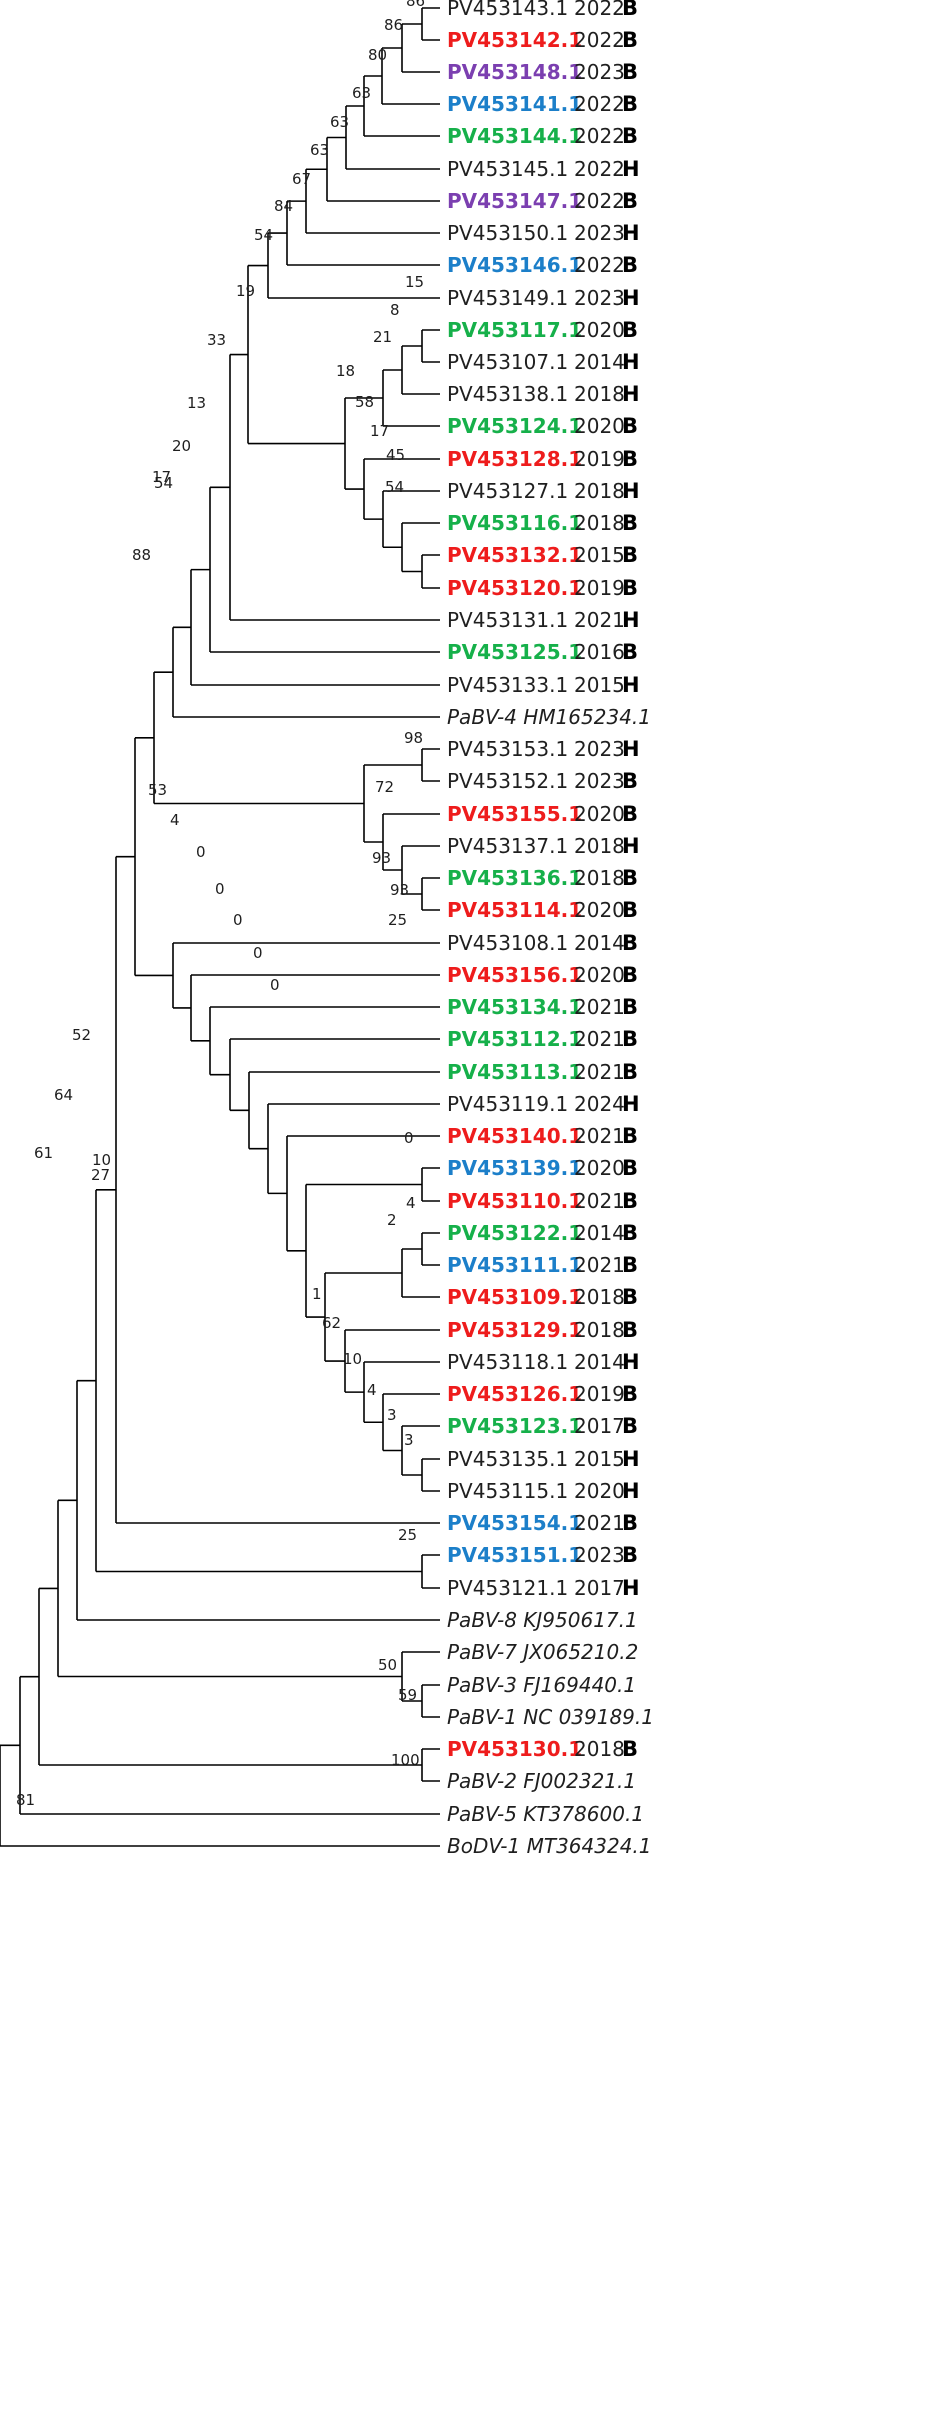  Describe the element at coordinates (100, 1175) in the screenshot. I see `bootstrap-value: 27` at that location.